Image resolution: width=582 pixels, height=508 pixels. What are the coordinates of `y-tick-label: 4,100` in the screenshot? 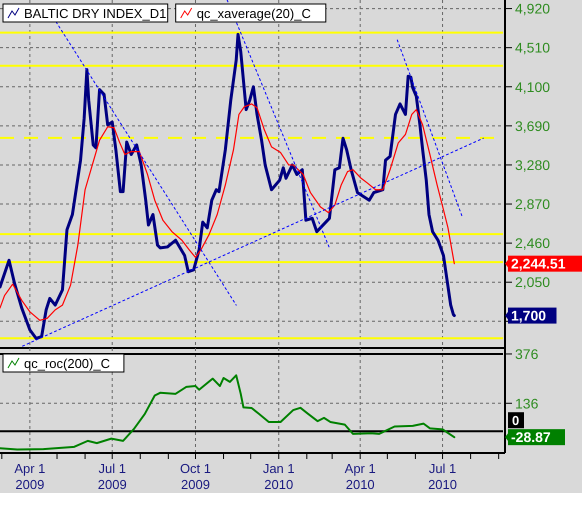 It's located at (532, 86).